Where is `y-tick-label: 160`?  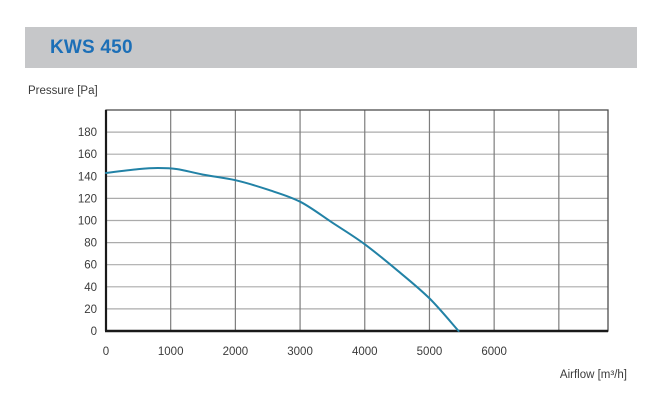
y-tick-label: 160 is located at coordinates (87, 155).